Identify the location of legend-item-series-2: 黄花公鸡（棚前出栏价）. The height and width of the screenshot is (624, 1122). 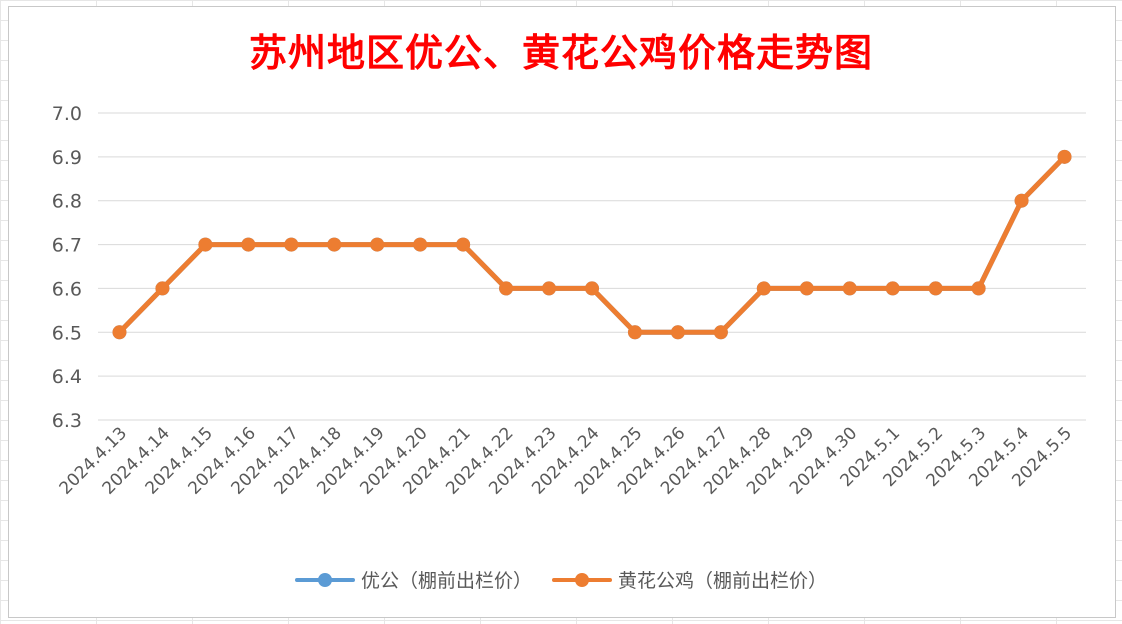
(689, 579).